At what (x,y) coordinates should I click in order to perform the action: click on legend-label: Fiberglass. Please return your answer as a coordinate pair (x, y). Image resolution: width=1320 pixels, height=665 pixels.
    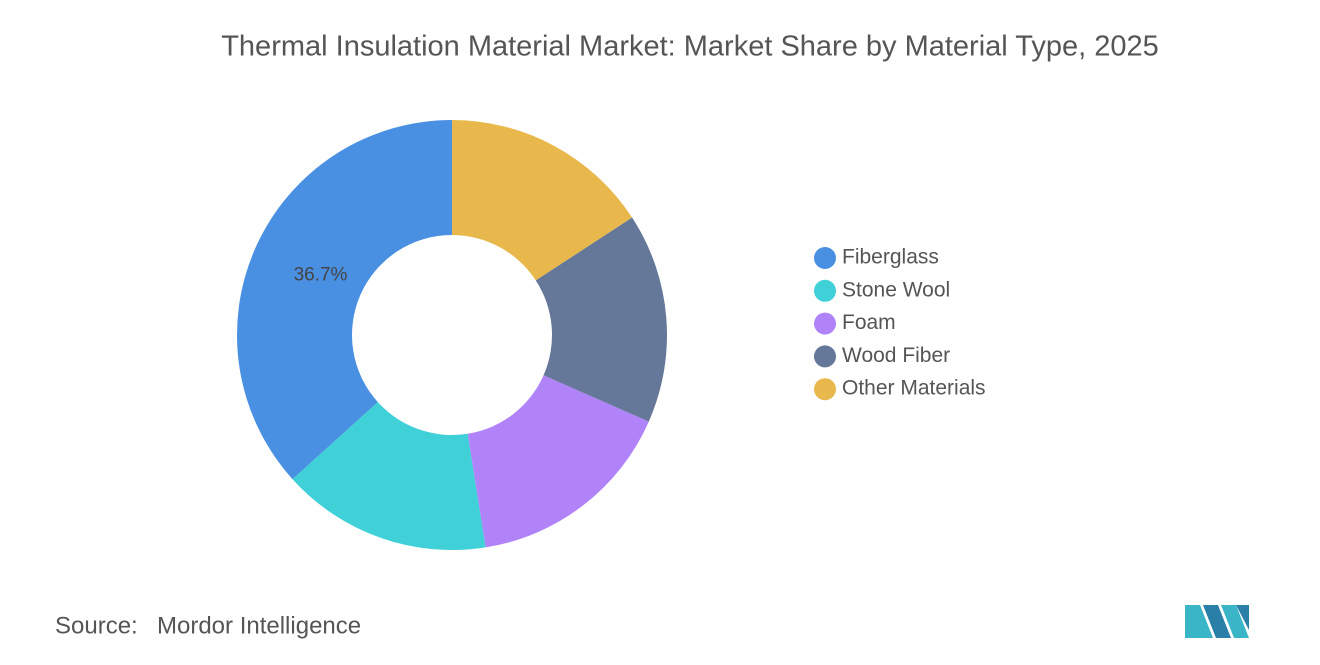
    Looking at the image, I should click on (890, 257).